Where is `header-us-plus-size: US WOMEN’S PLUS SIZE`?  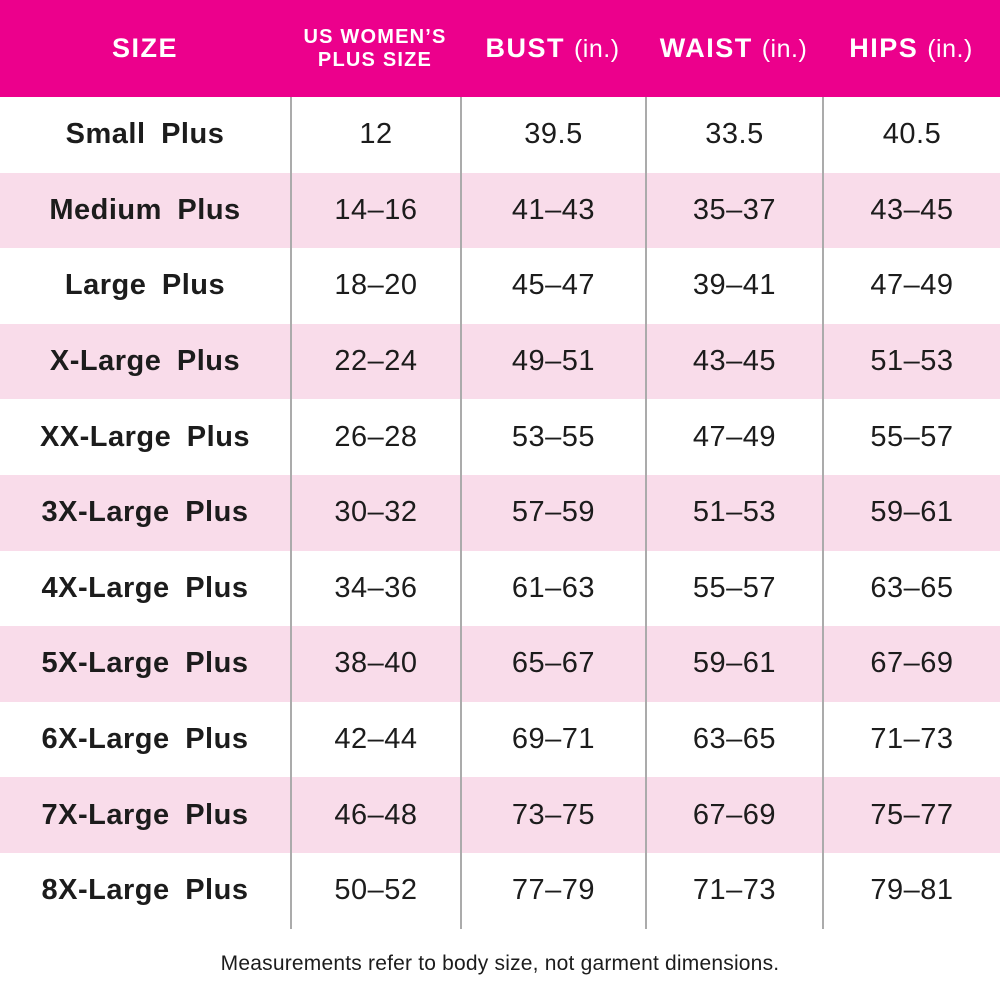 header-us-plus-size: US WOMEN’S PLUS SIZE is located at coordinates (375, 48).